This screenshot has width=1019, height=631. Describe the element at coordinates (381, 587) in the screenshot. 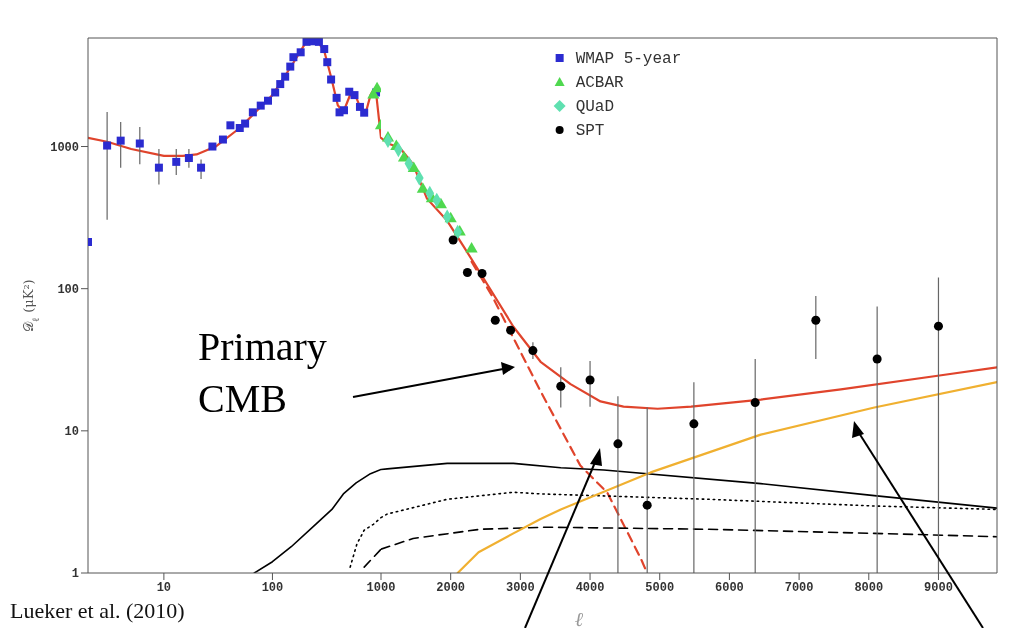

I see `x-tick-label: 1000` at that location.